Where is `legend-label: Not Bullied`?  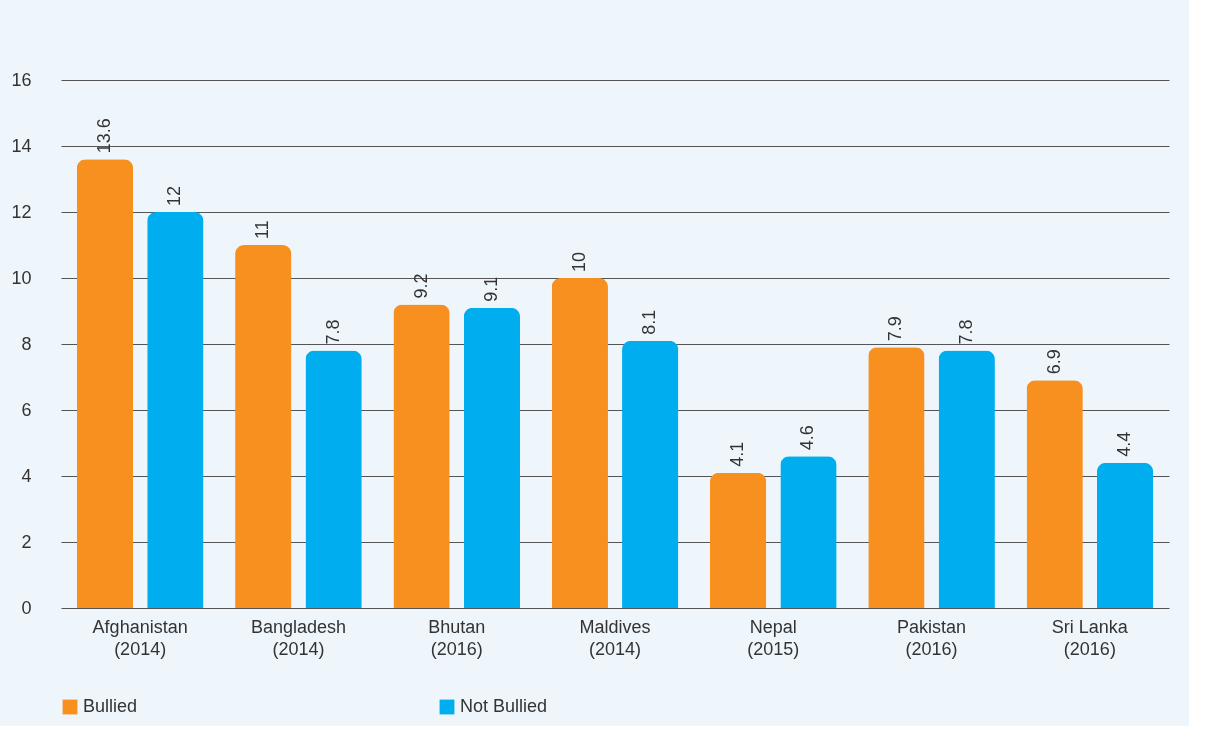 legend-label: Not Bullied is located at coordinates (504, 706).